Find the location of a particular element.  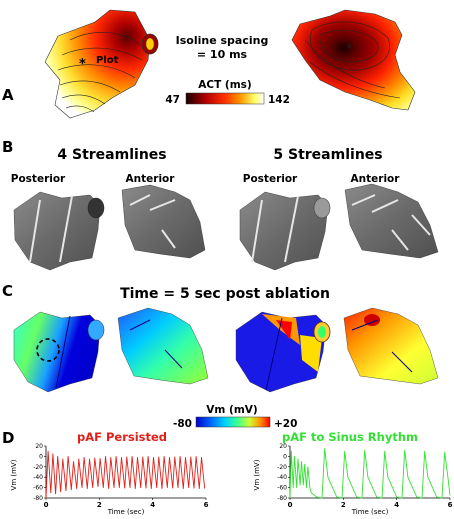

chart-left-ticks: 200-20-40-60-800 2 4 6 is located at coordinates (120, 476).